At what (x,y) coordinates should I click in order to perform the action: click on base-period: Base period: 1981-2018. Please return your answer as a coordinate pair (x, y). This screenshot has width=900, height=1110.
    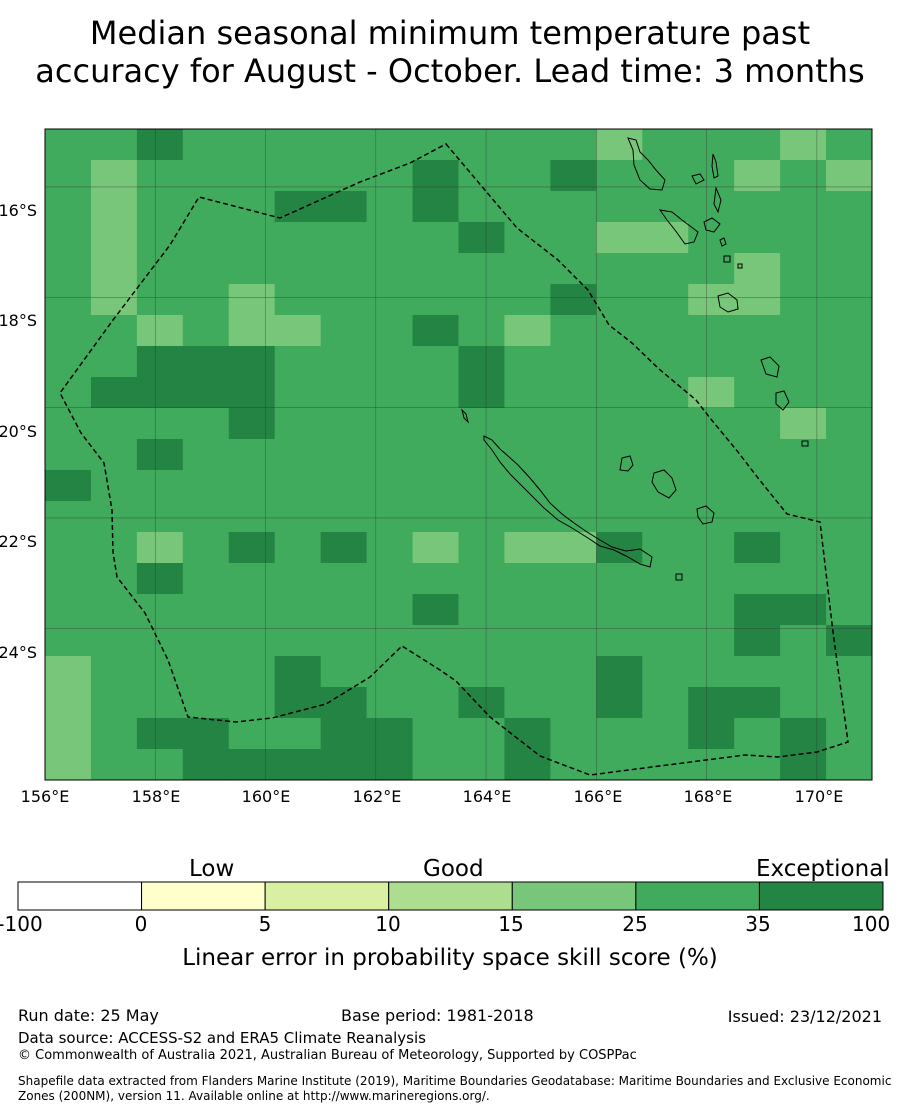
    Looking at the image, I should click on (437, 1015).